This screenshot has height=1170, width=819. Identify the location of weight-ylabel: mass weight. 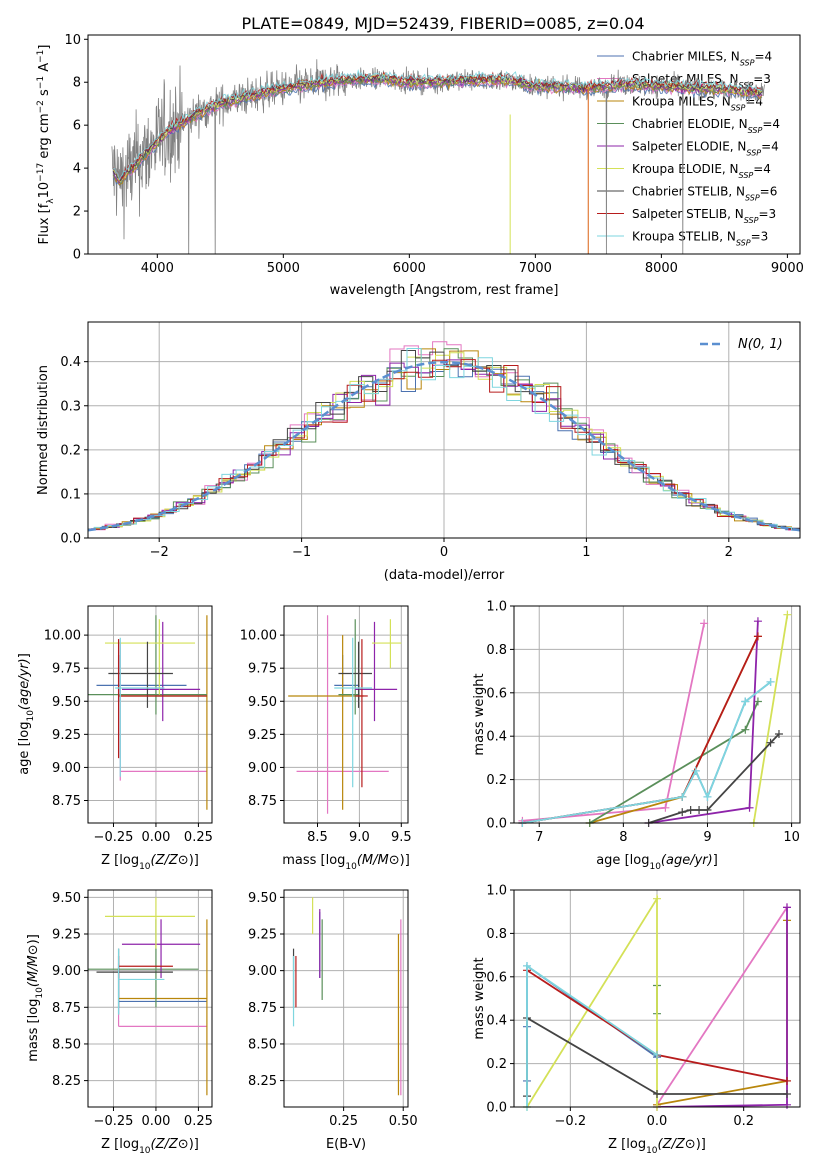
(479, 714).